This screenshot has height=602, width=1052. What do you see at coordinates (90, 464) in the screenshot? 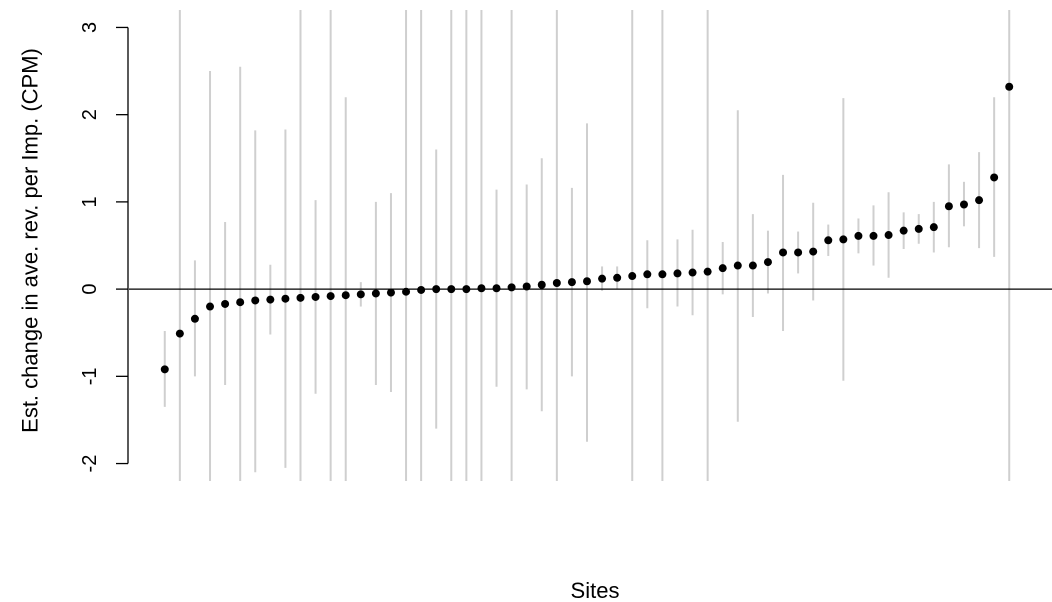
I see `y-tick-label: -2` at bounding box center [90, 464].